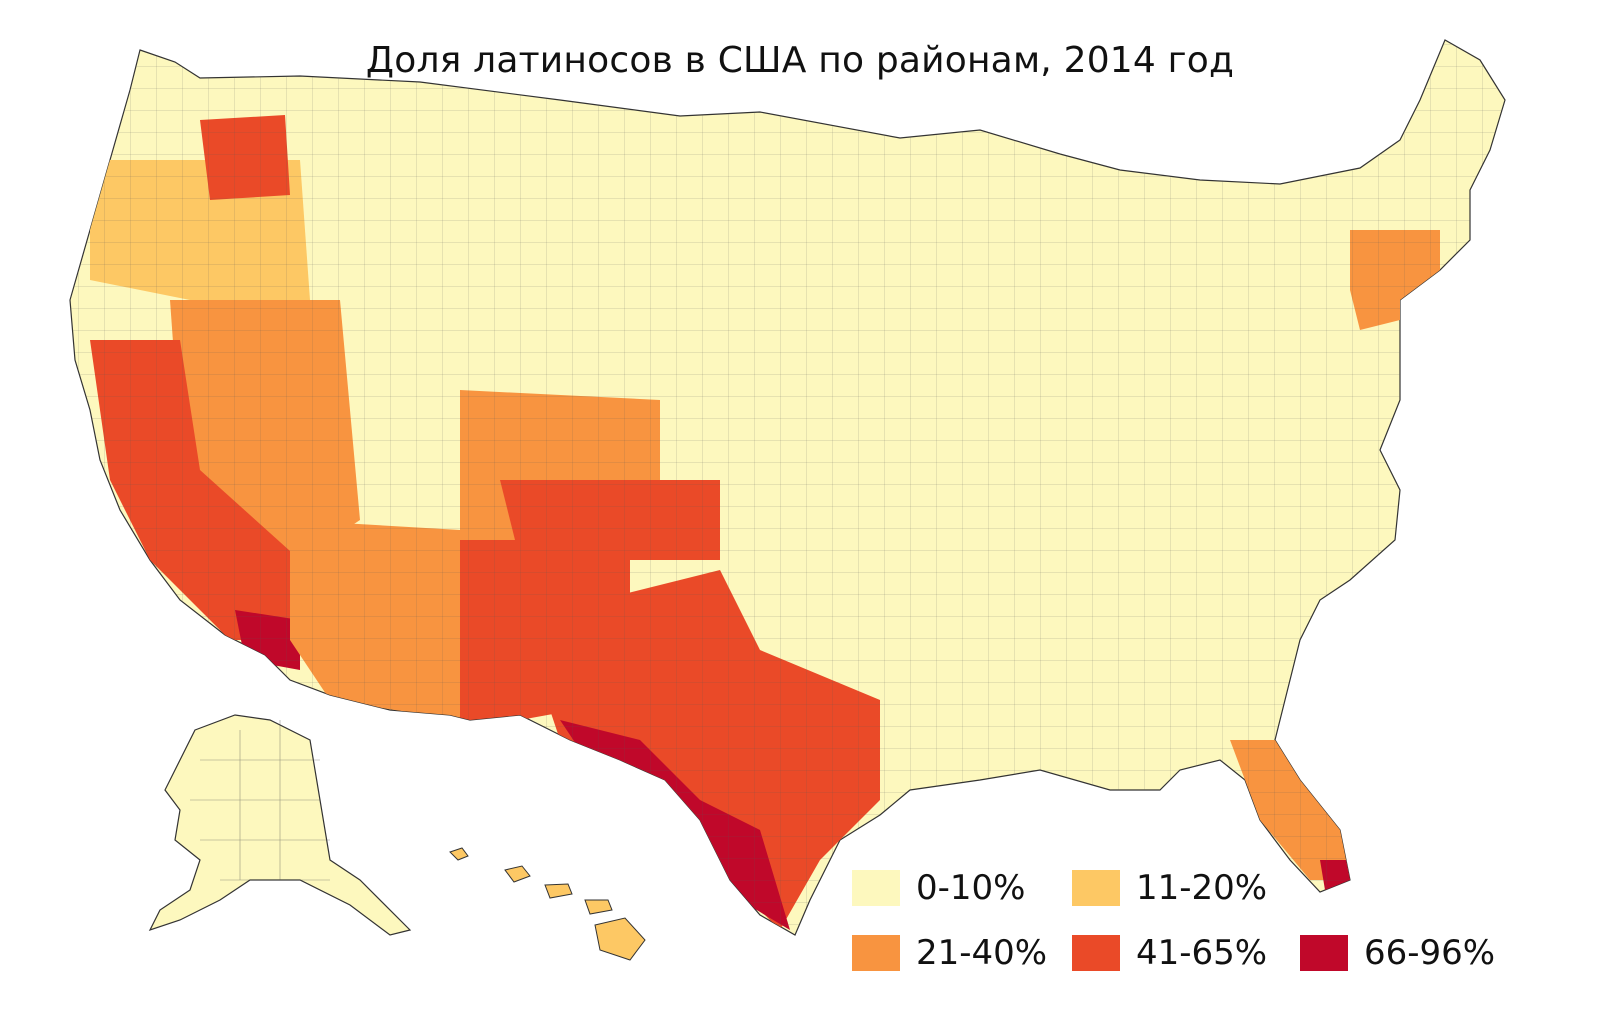  I want to click on region-hawaii, so click(547, 904).